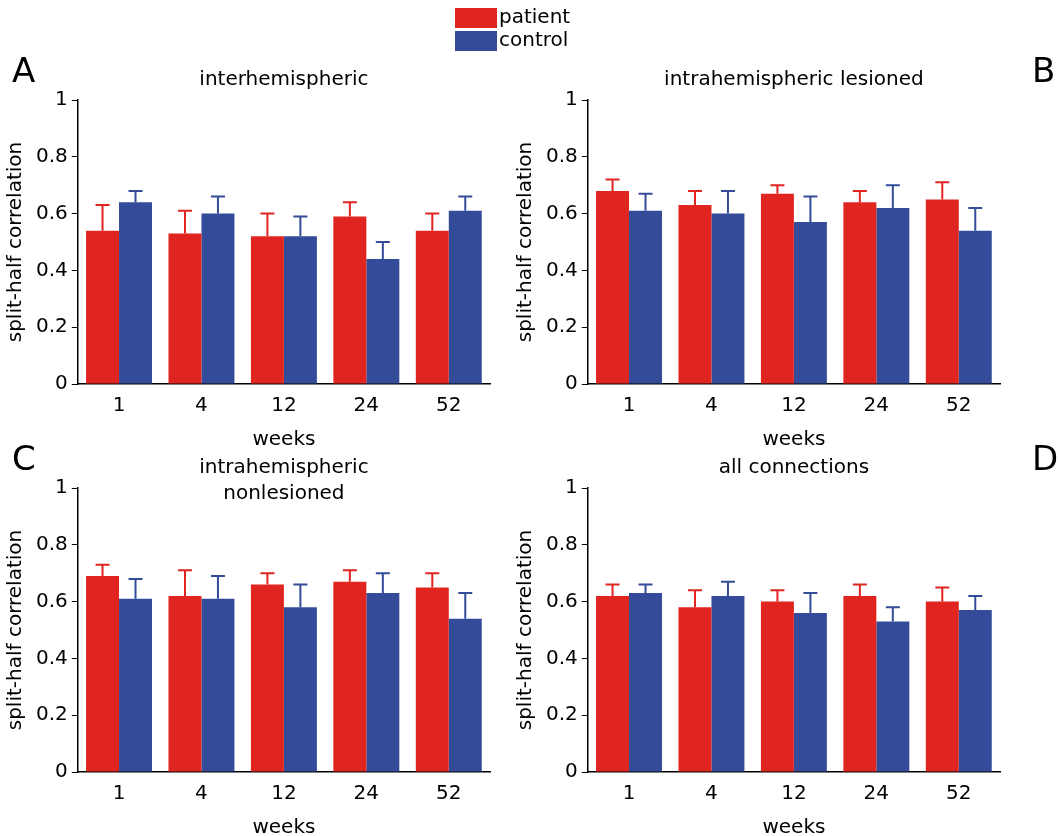 This screenshot has width=1058, height=836. Describe the element at coordinates (1044, 70) in the screenshot. I see `text: B` at that location.